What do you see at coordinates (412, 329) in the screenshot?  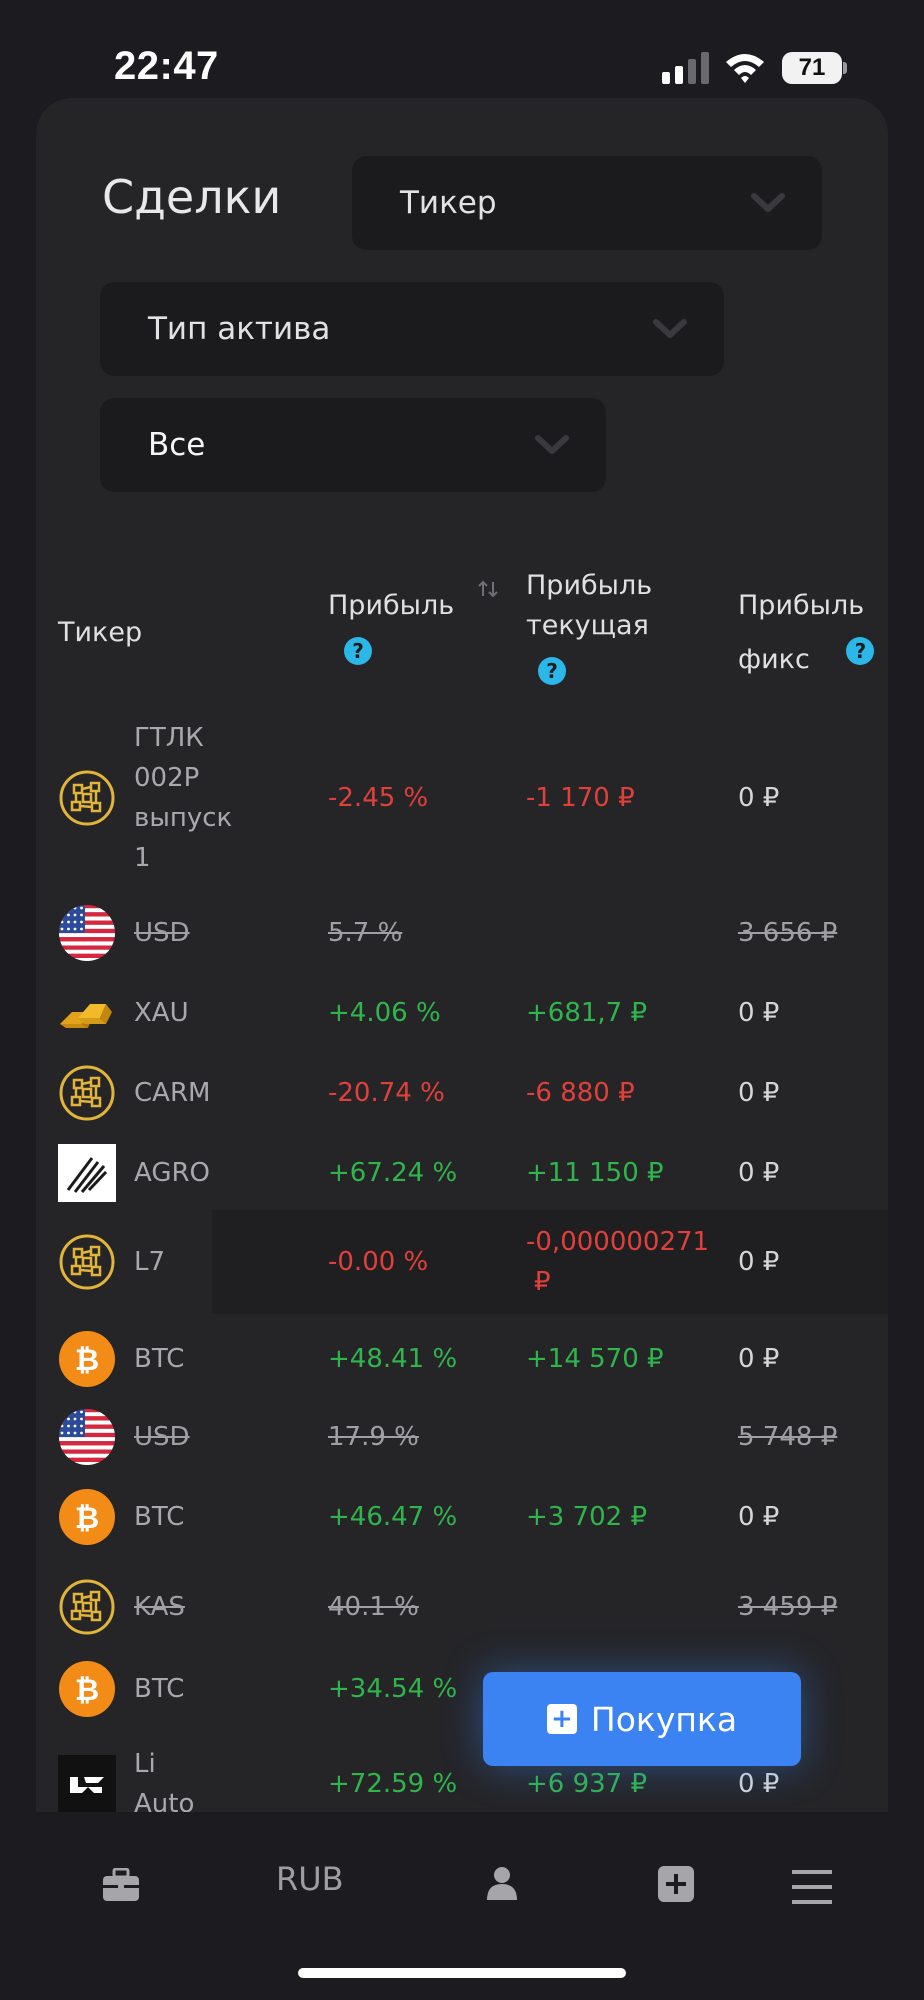 I see `asset-type-select: Тип актива` at bounding box center [412, 329].